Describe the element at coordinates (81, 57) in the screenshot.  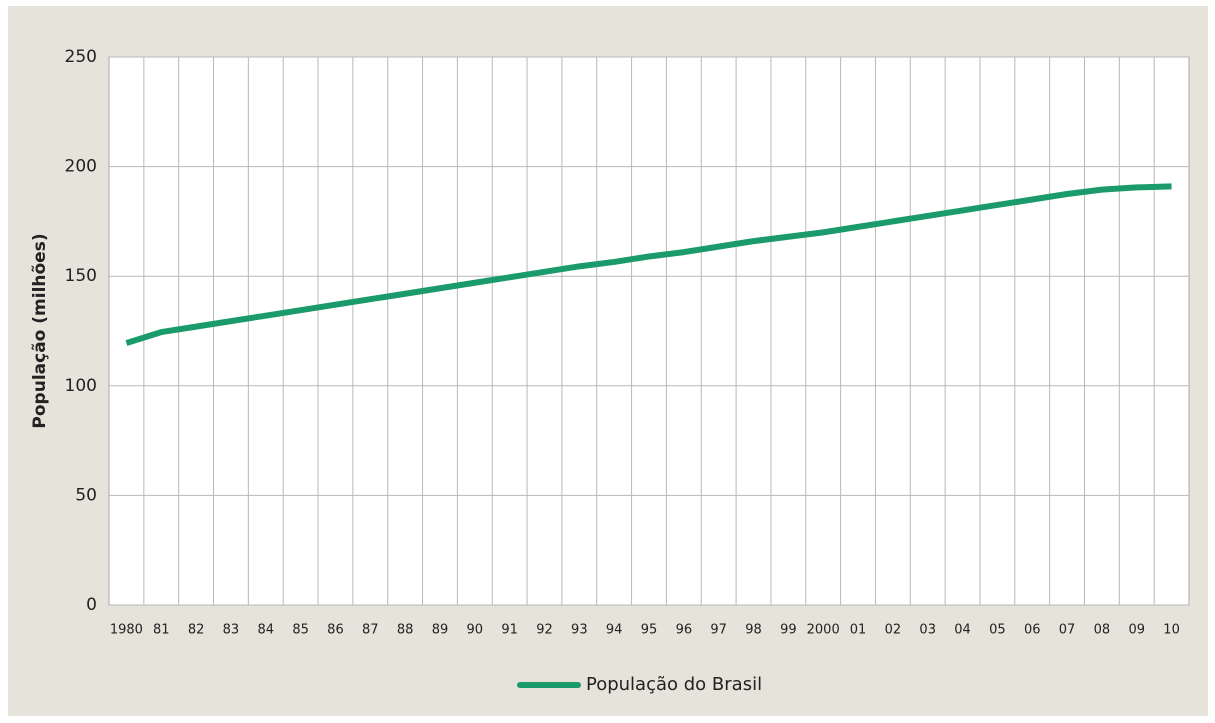
I see `y-tick-label: 250` at that location.